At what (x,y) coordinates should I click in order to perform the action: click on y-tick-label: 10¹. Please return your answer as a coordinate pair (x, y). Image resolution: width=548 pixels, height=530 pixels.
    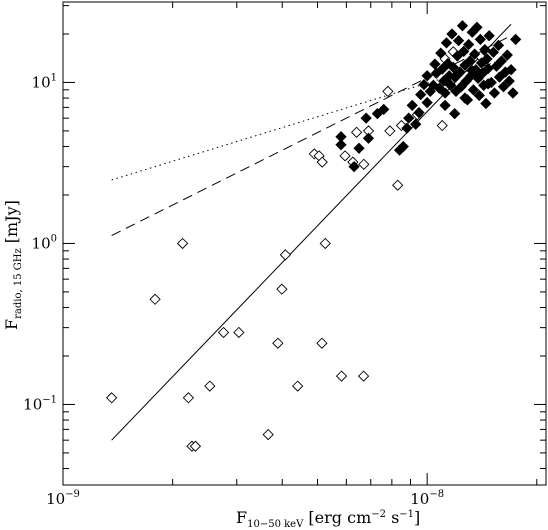
    Looking at the image, I should click on (44, 81).